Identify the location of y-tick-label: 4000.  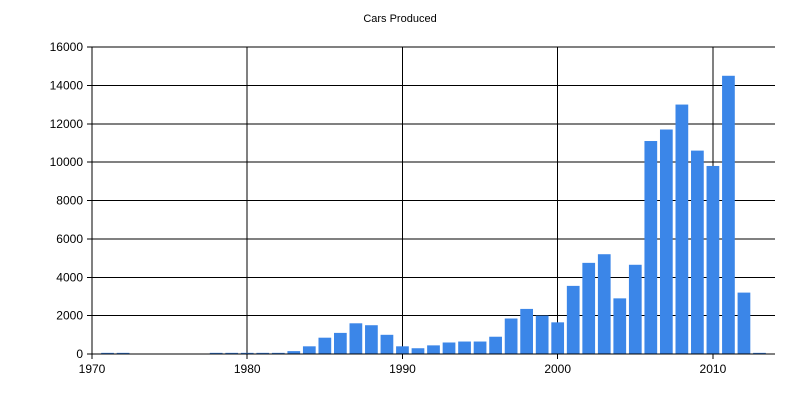
(69, 277).